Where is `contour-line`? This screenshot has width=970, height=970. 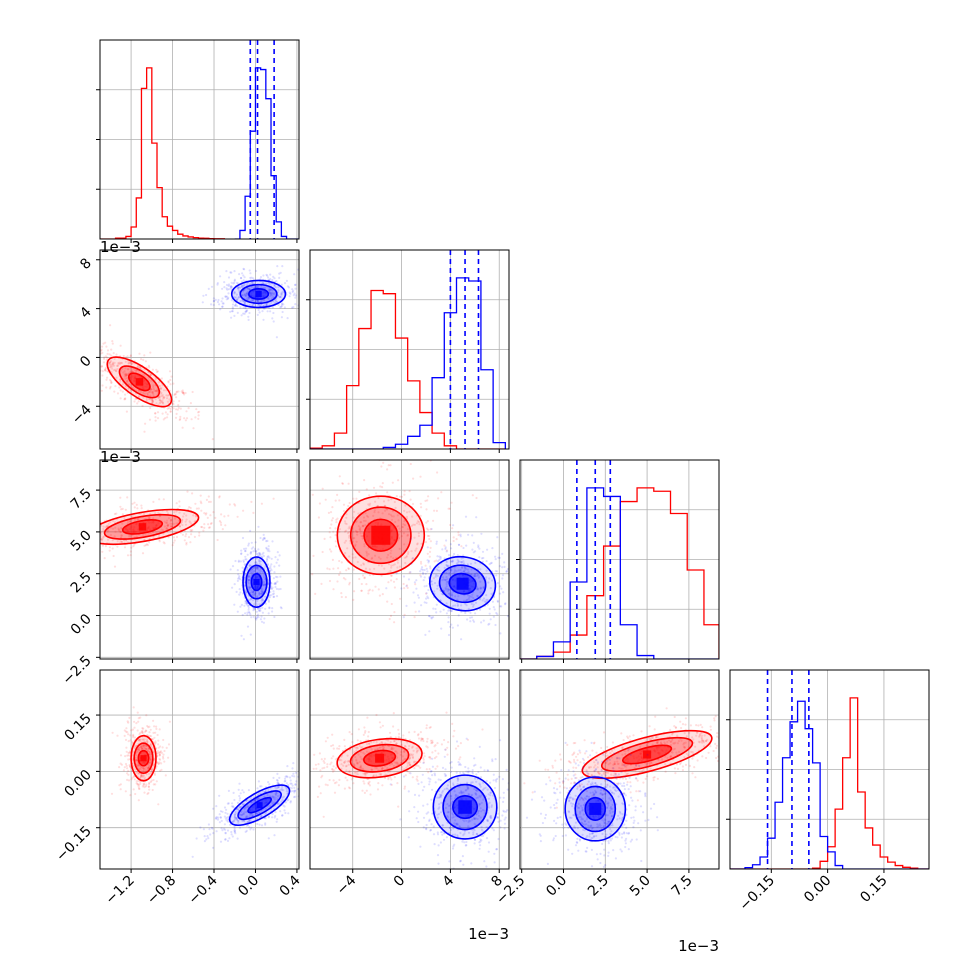
contour-line is located at coordinates (380, 535).